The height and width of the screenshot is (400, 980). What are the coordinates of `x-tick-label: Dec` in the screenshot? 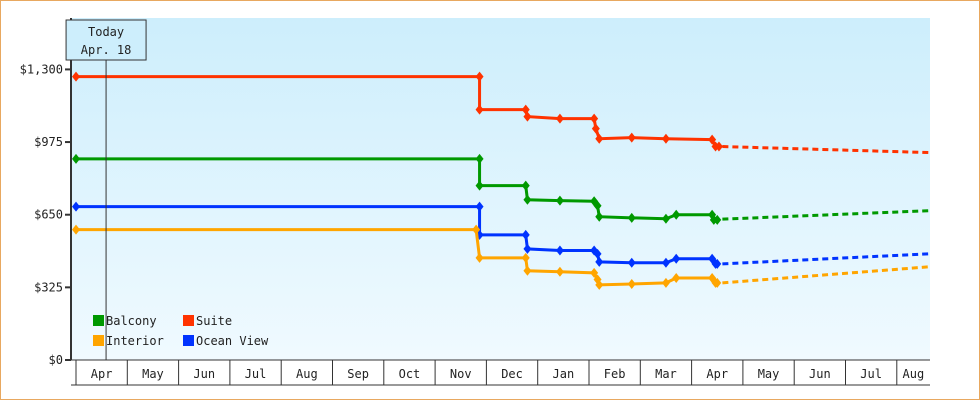 It's located at (512, 374).